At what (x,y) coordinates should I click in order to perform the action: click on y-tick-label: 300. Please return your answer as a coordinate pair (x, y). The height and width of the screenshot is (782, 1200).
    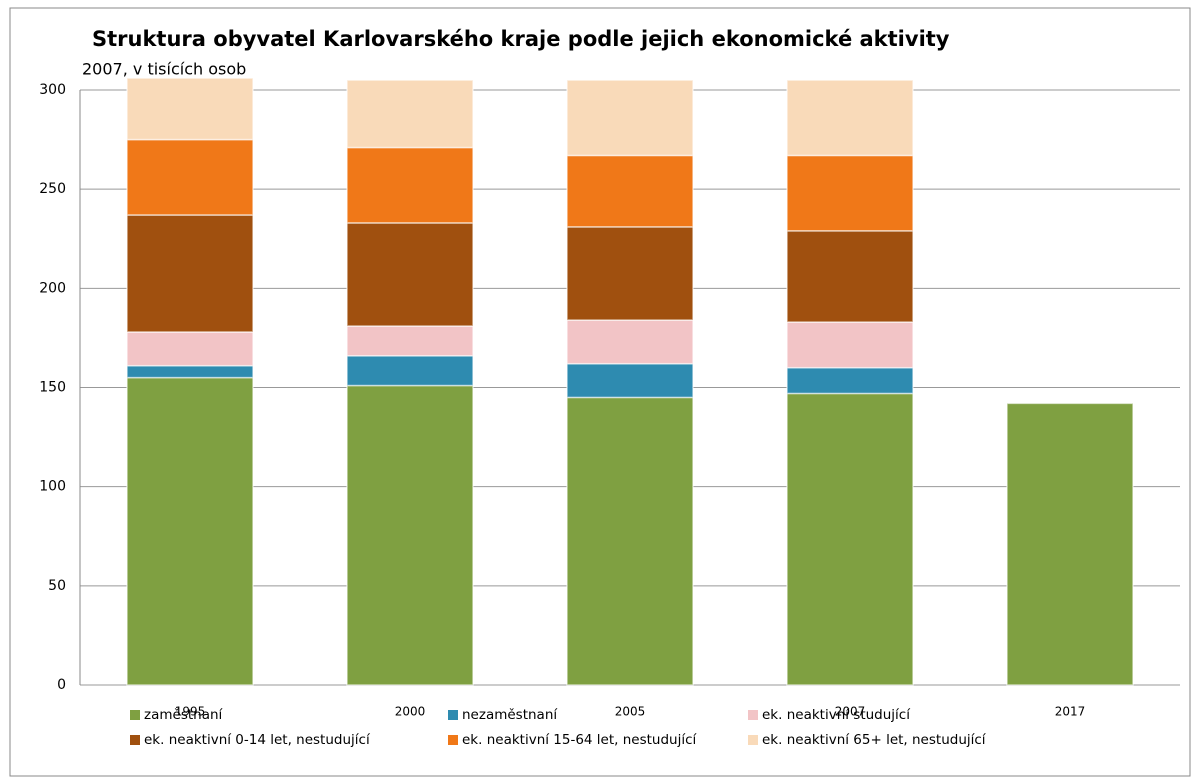
    Looking at the image, I should click on (52, 90).